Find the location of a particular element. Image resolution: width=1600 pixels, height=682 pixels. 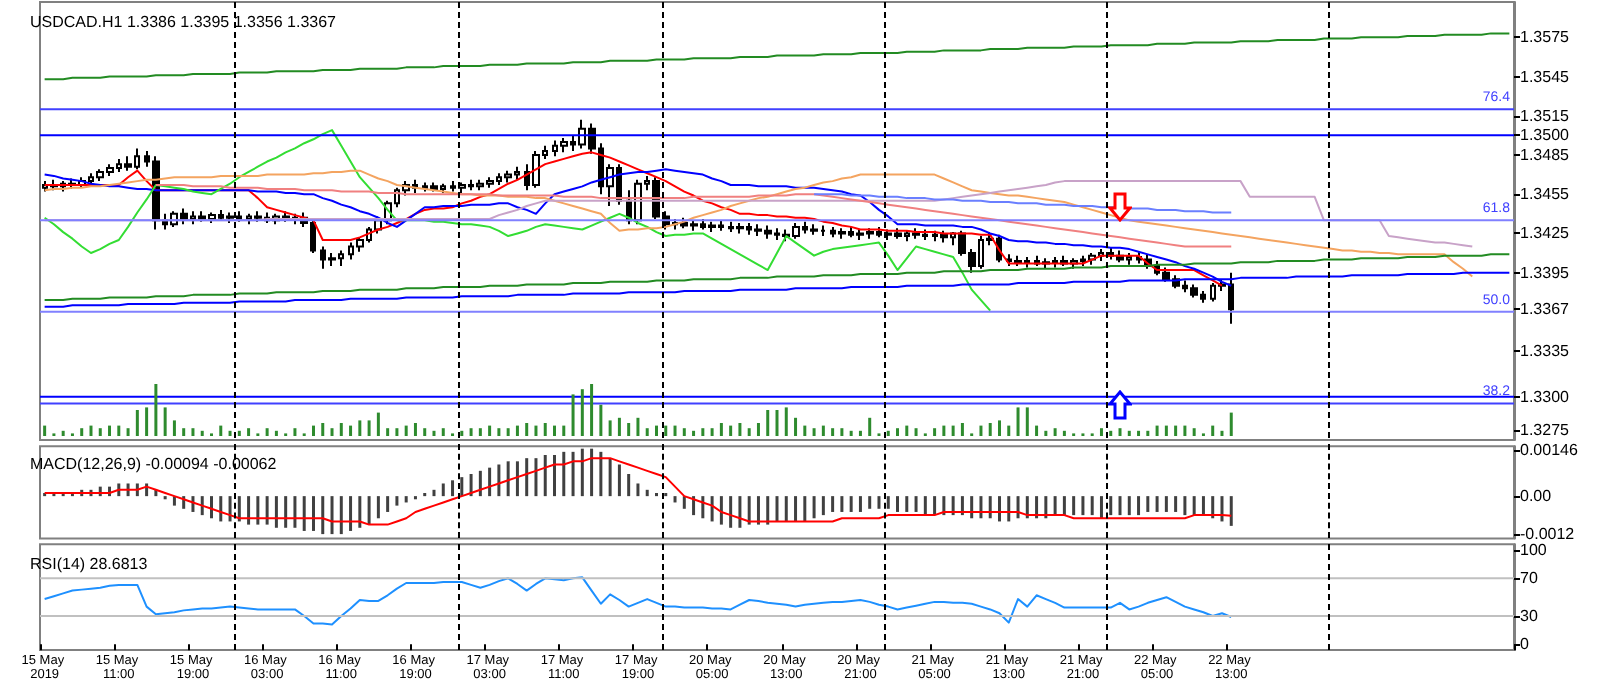

y-tick-label: -0.0012 is located at coordinates (1548, 534).